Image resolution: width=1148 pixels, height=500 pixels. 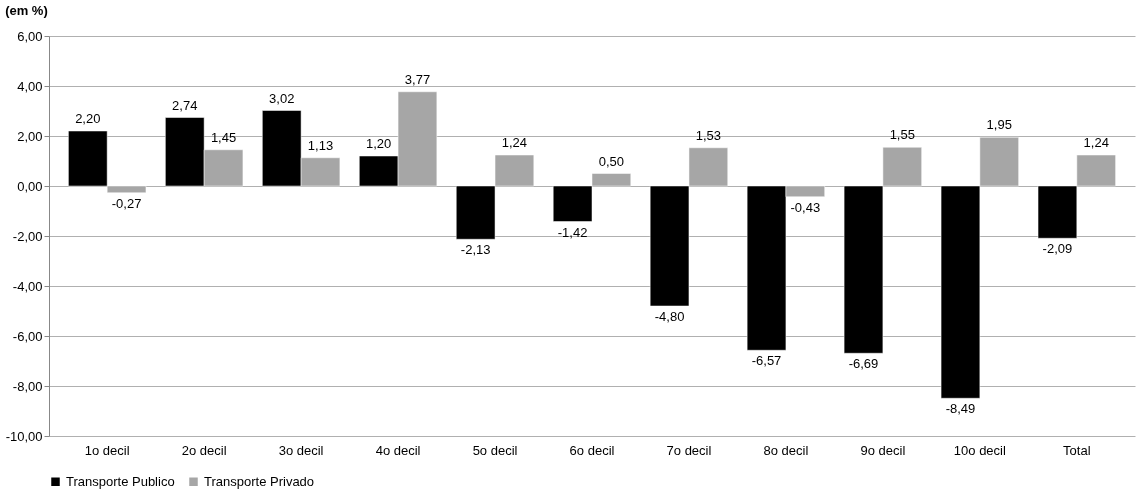 I want to click on data-label: -0,43, so click(x=805, y=207).